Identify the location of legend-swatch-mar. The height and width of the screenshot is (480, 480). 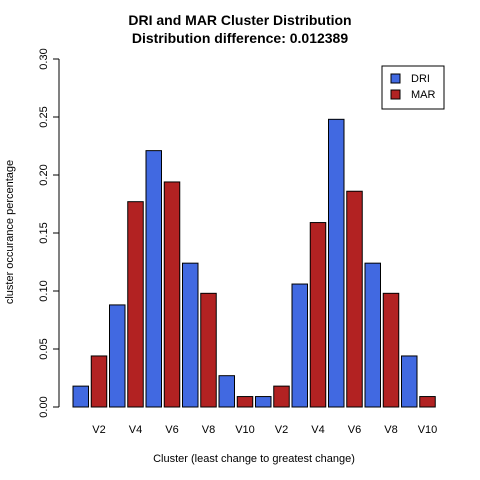
(395, 94).